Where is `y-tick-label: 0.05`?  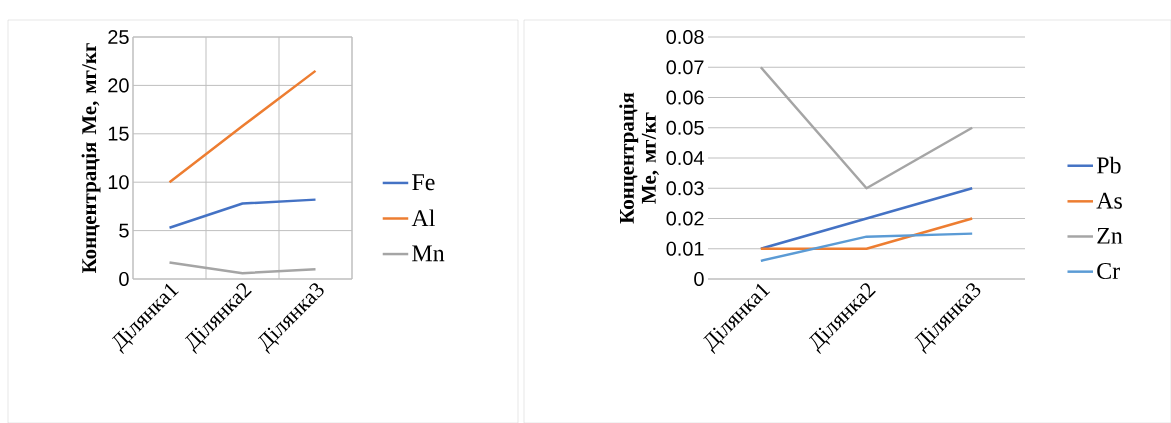
y-tick-label: 0.05 is located at coordinates (685, 127).